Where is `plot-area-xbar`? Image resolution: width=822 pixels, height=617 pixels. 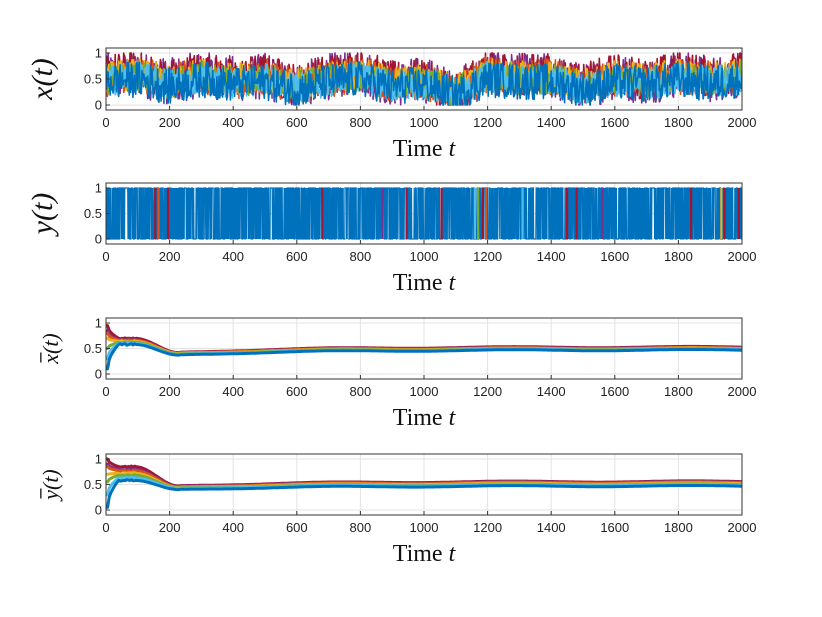
plot-area-xbar is located at coordinates (424, 347).